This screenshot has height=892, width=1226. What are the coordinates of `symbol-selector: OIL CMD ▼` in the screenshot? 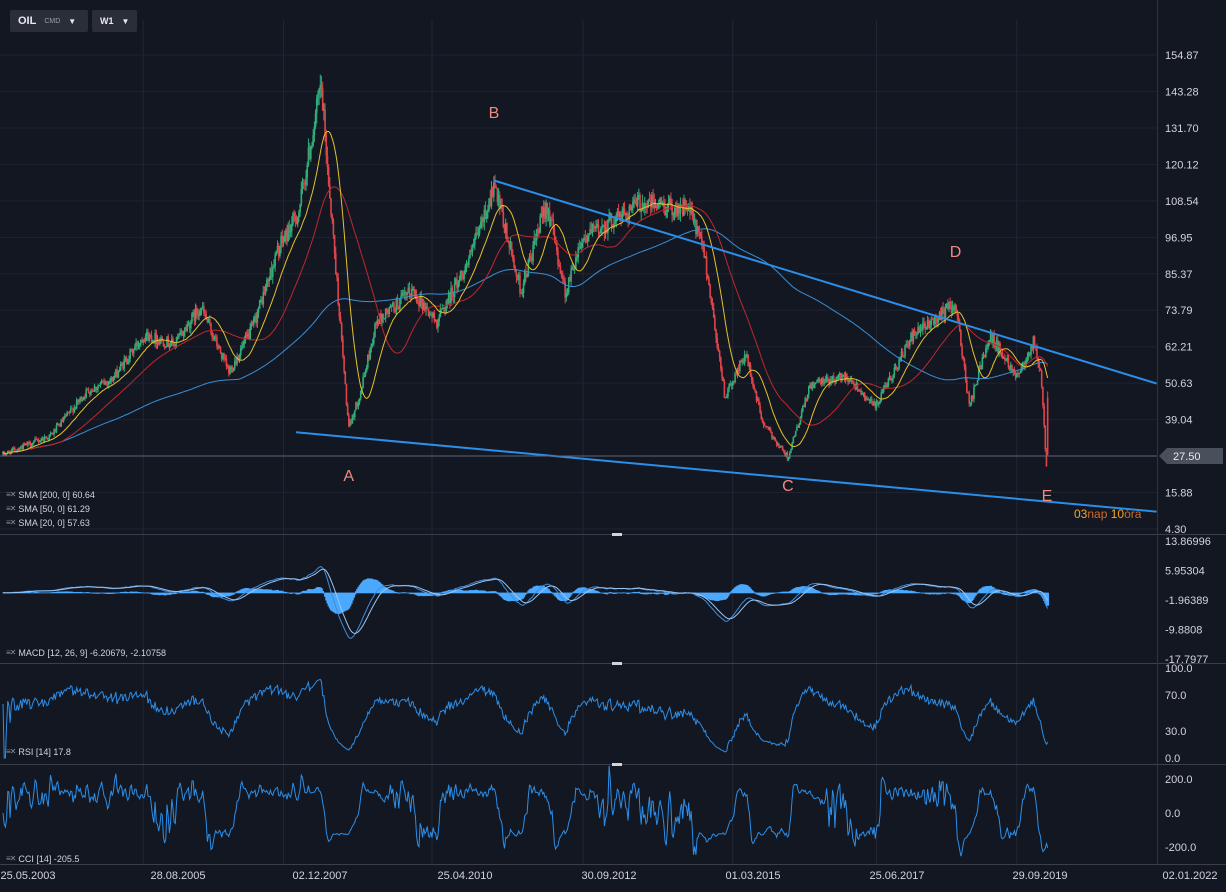 It's located at (49, 21).